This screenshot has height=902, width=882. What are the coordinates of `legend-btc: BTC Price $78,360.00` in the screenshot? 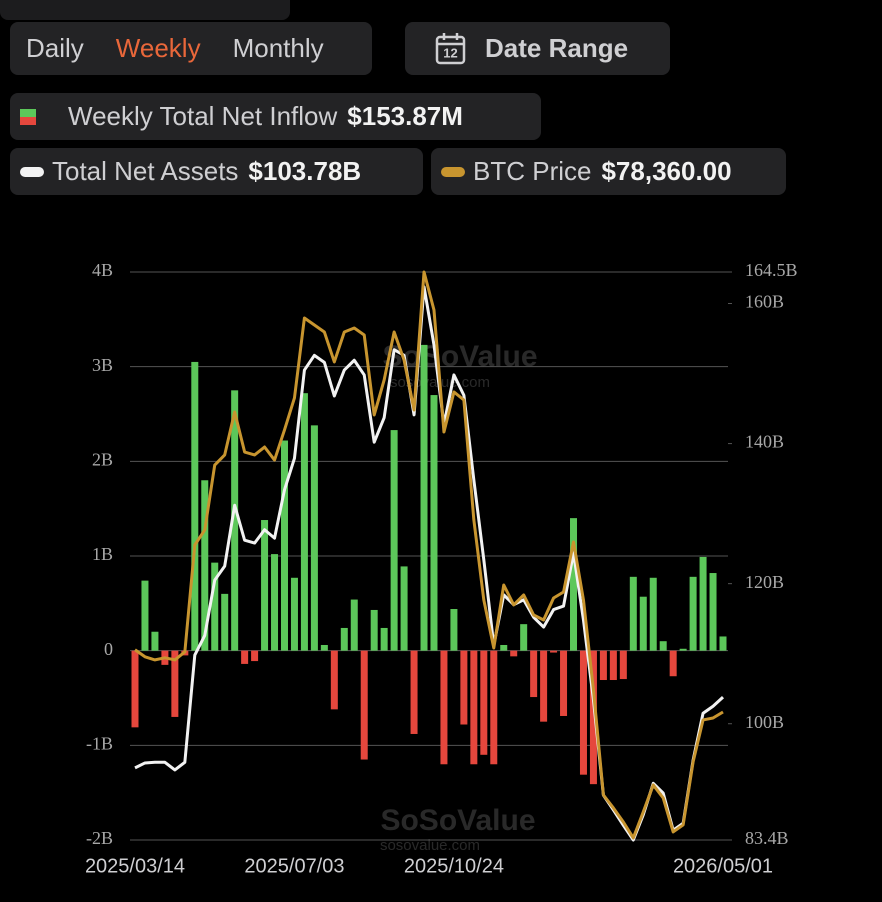 It's located at (608, 171).